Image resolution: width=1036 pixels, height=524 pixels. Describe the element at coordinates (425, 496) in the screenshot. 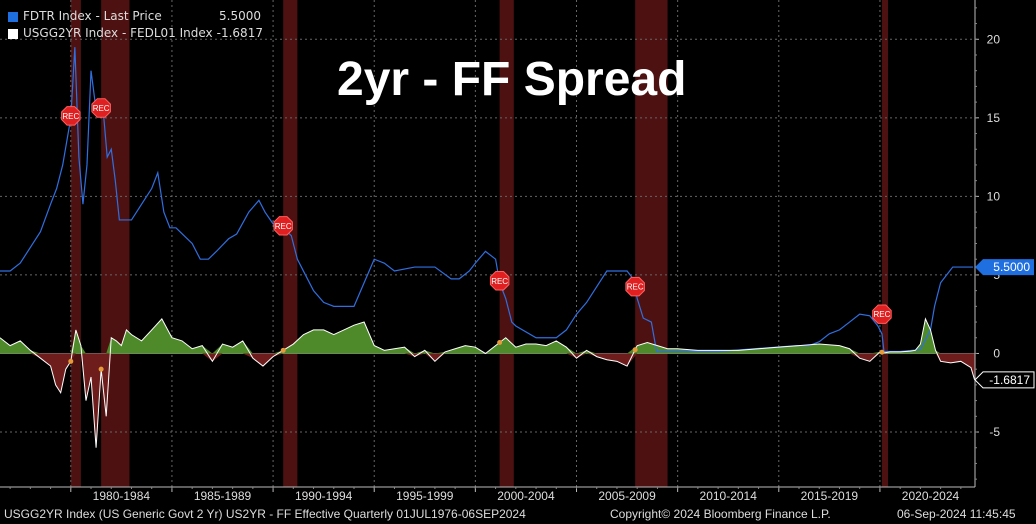

I see `x-tick-label: 1995-1999` at that location.